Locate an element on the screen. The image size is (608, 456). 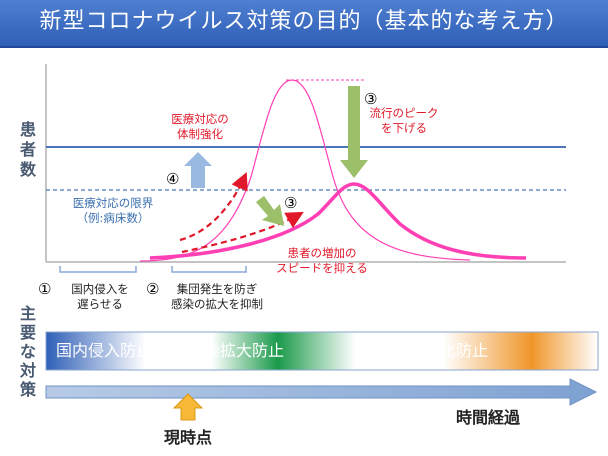
y-axis-label: 患 者 数 is located at coordinates (28, 150).